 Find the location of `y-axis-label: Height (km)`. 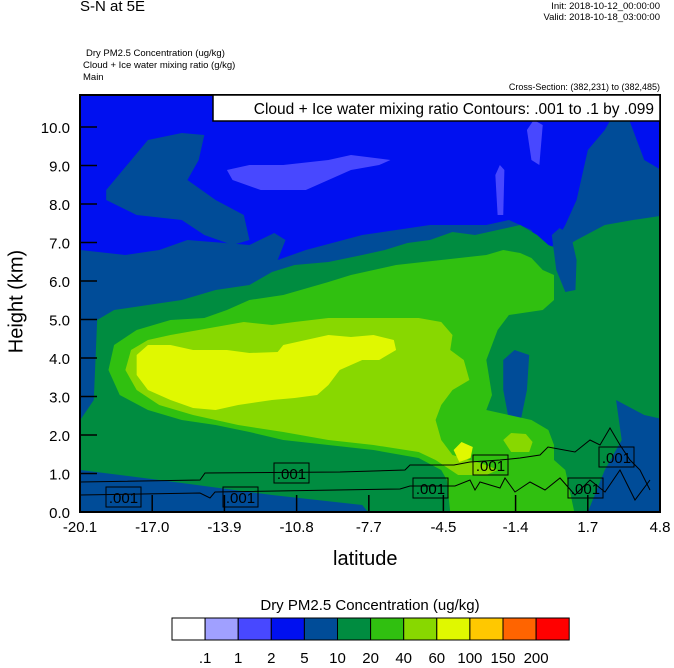

y-axis-label: Height (km) is located at coordinates (16, 301).